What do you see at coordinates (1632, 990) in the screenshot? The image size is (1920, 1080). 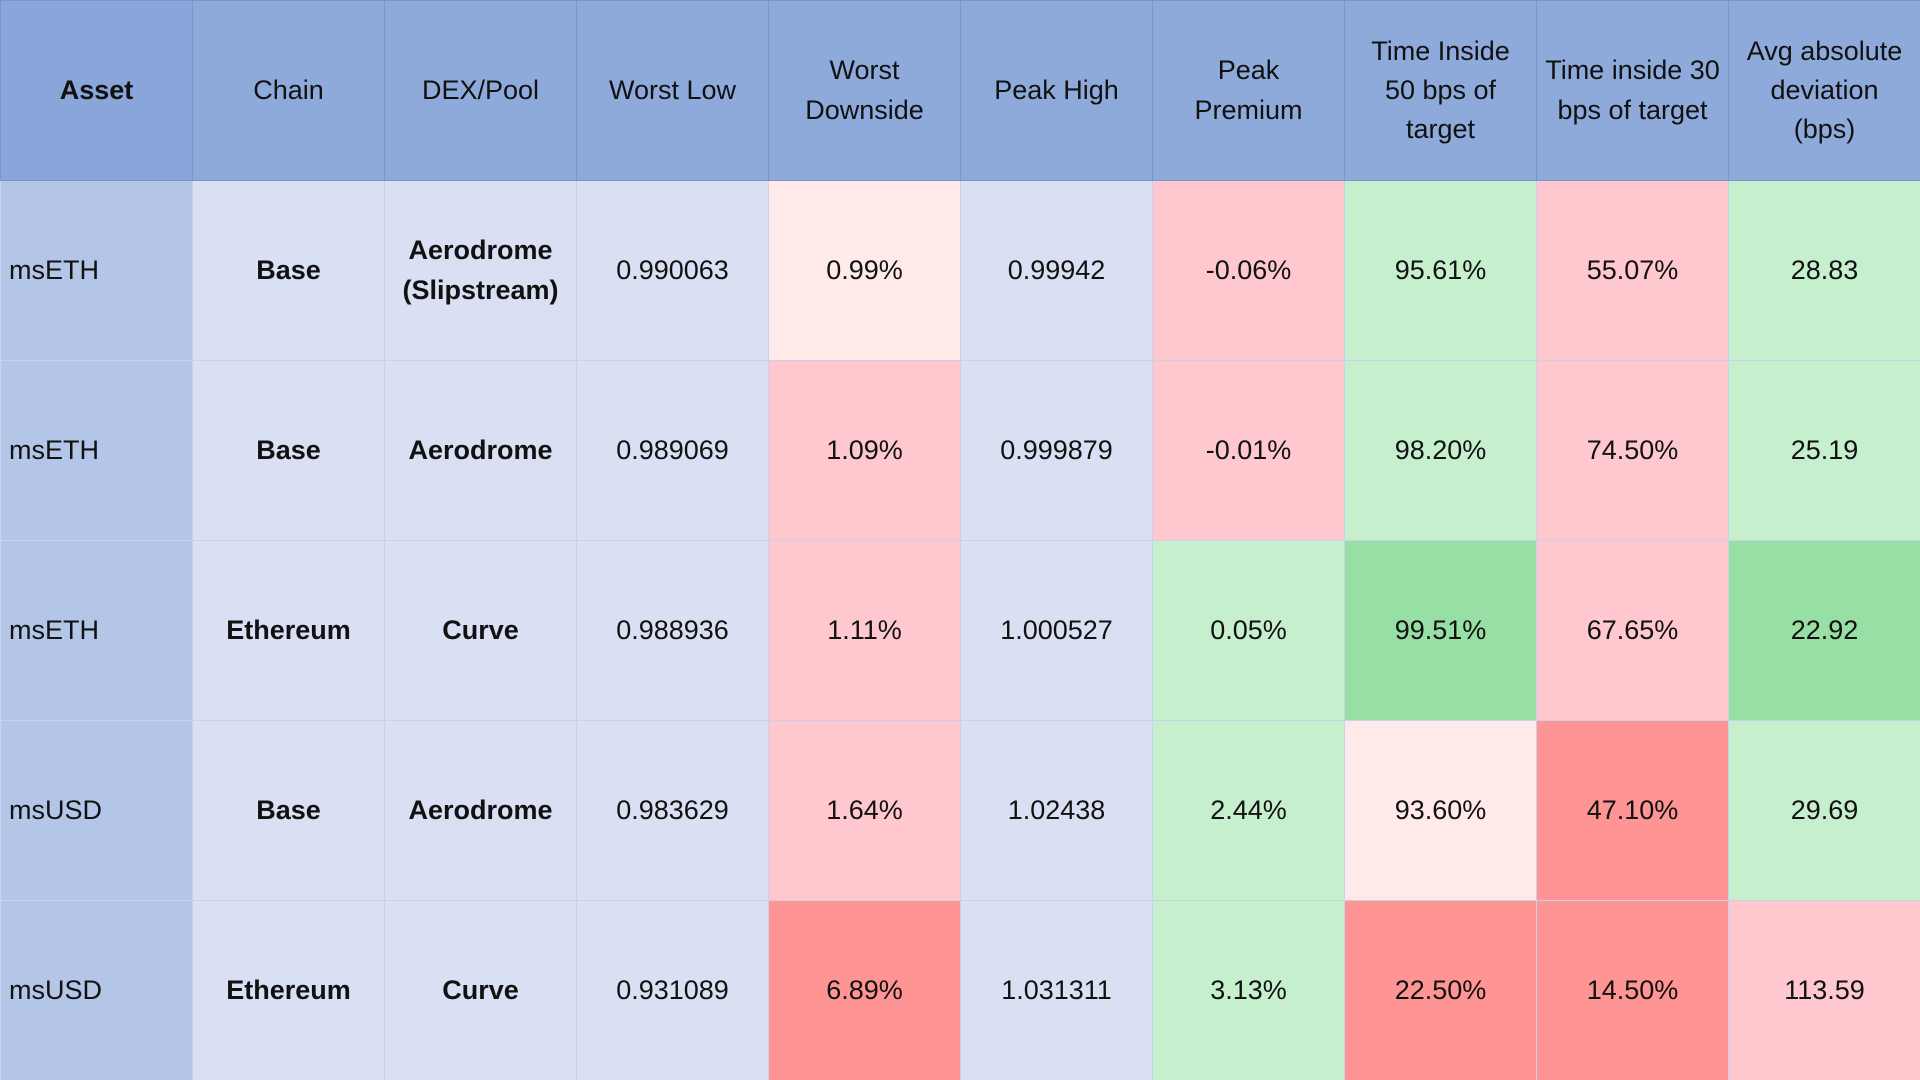 I see `table-cell: 14.50%` at bounding box center [1632, 990].